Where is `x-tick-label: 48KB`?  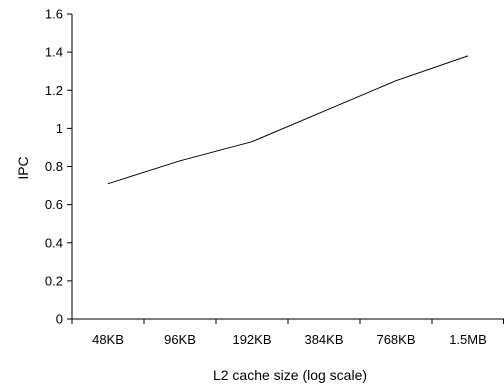
x-tick-label: 48KB is located at coordinates (108, 339).